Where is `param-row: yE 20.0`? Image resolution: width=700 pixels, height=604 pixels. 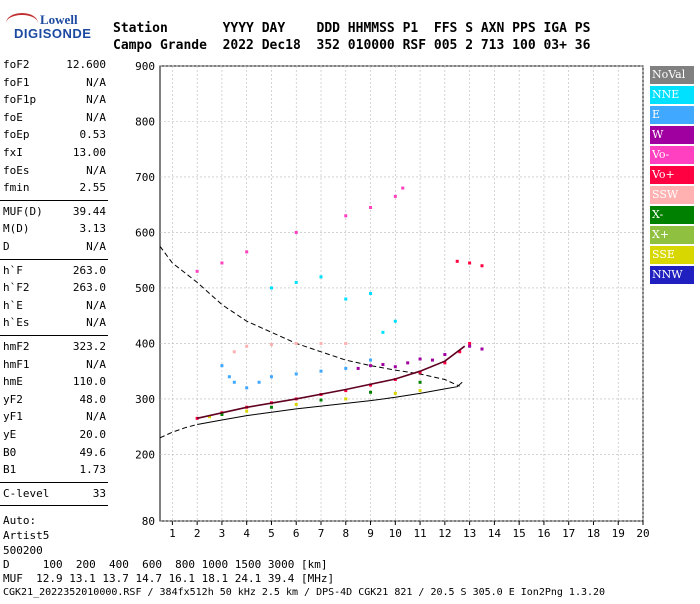 param-row: yE 20.0 is located at coordinates (54, 436).